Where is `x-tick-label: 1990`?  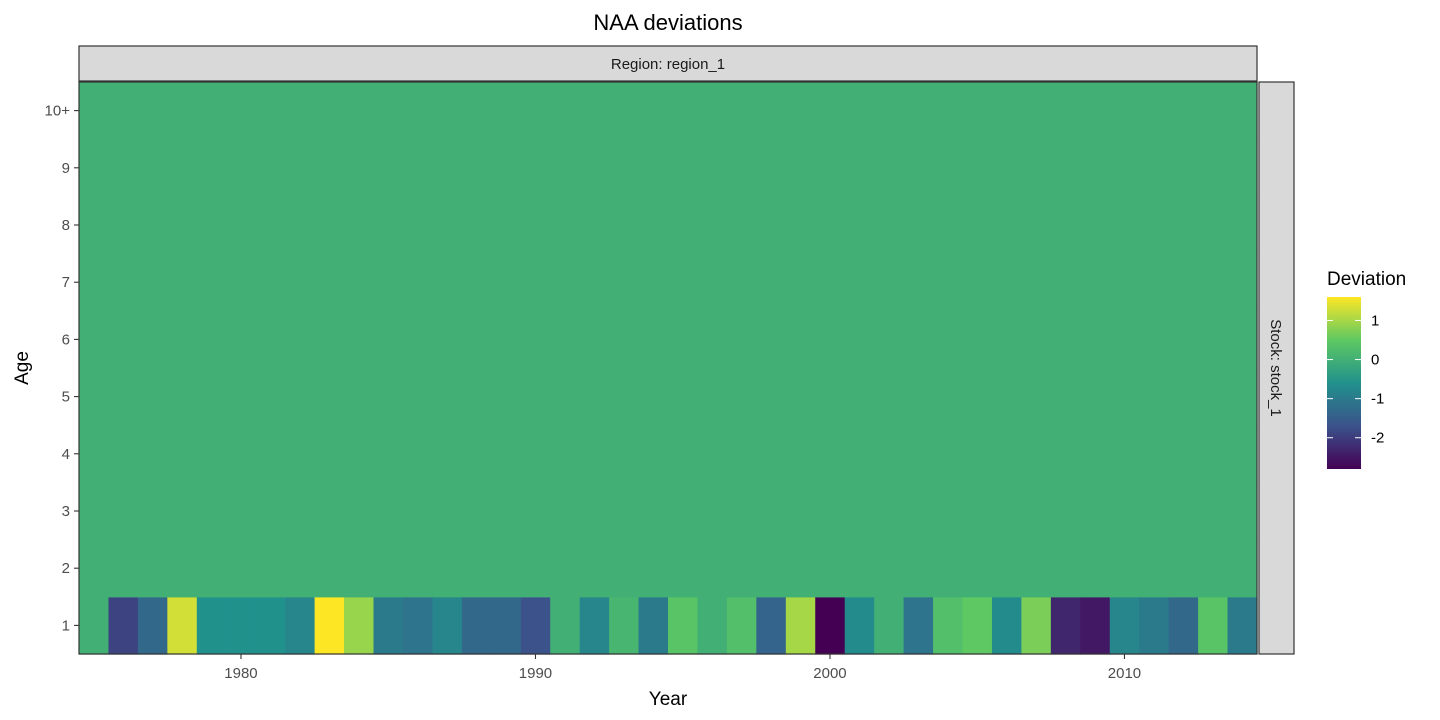
x-tick-label: 1990 is located at coordinates (535, 673).